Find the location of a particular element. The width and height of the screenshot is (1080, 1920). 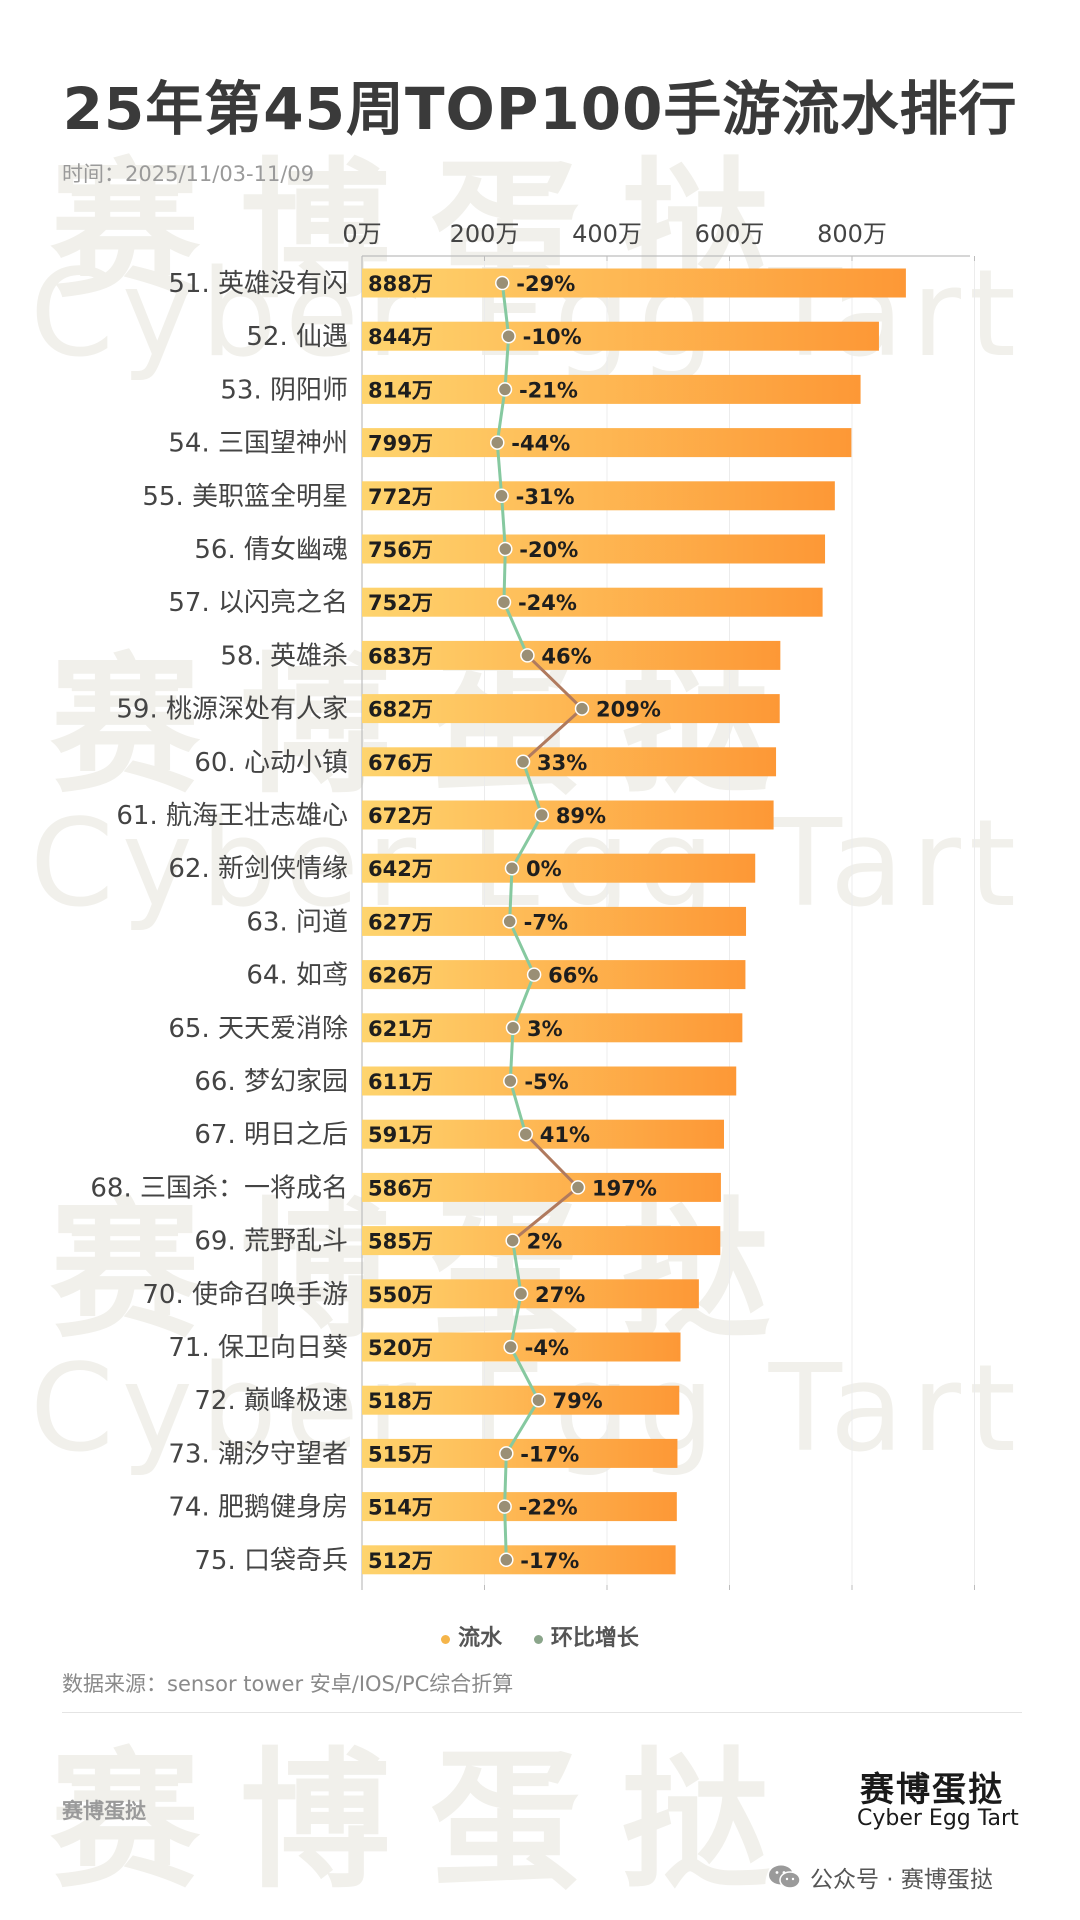

category-label: 69. 荒野乱斗 is located at coordinates (271, 1242).